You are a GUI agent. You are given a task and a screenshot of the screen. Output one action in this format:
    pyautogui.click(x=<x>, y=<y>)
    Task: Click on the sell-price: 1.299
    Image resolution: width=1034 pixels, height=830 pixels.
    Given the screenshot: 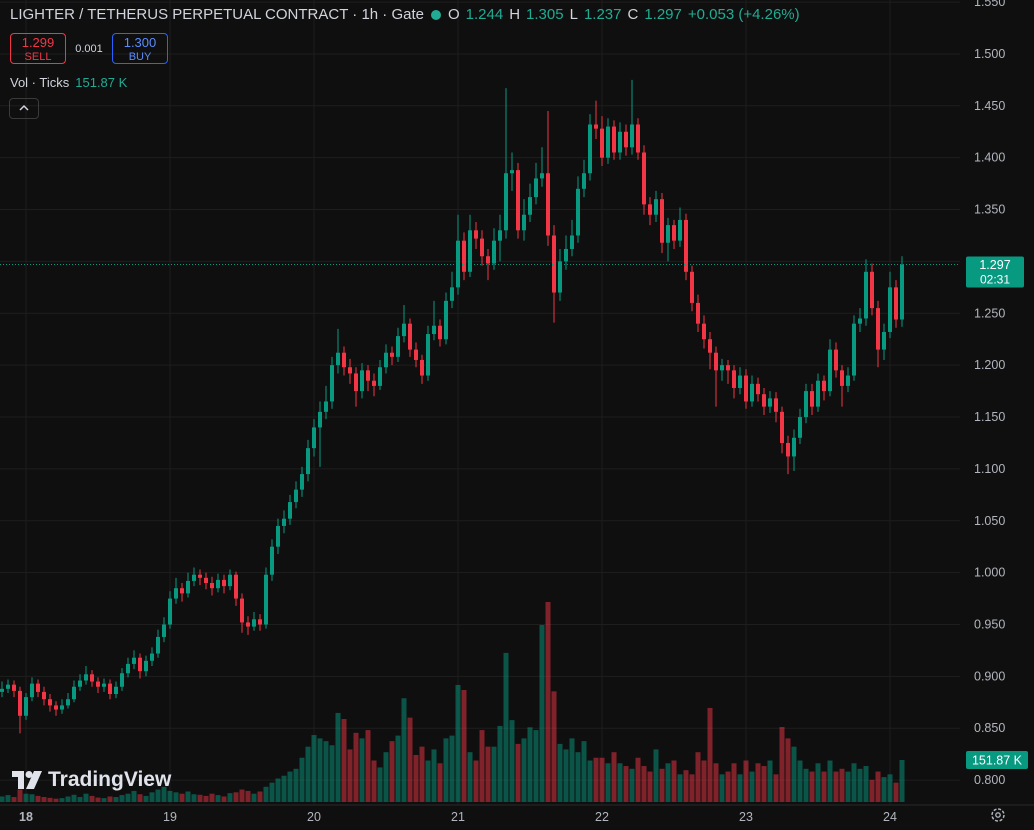 What is the action you would take?
    pyautogui.click(x=38, y=42)
    